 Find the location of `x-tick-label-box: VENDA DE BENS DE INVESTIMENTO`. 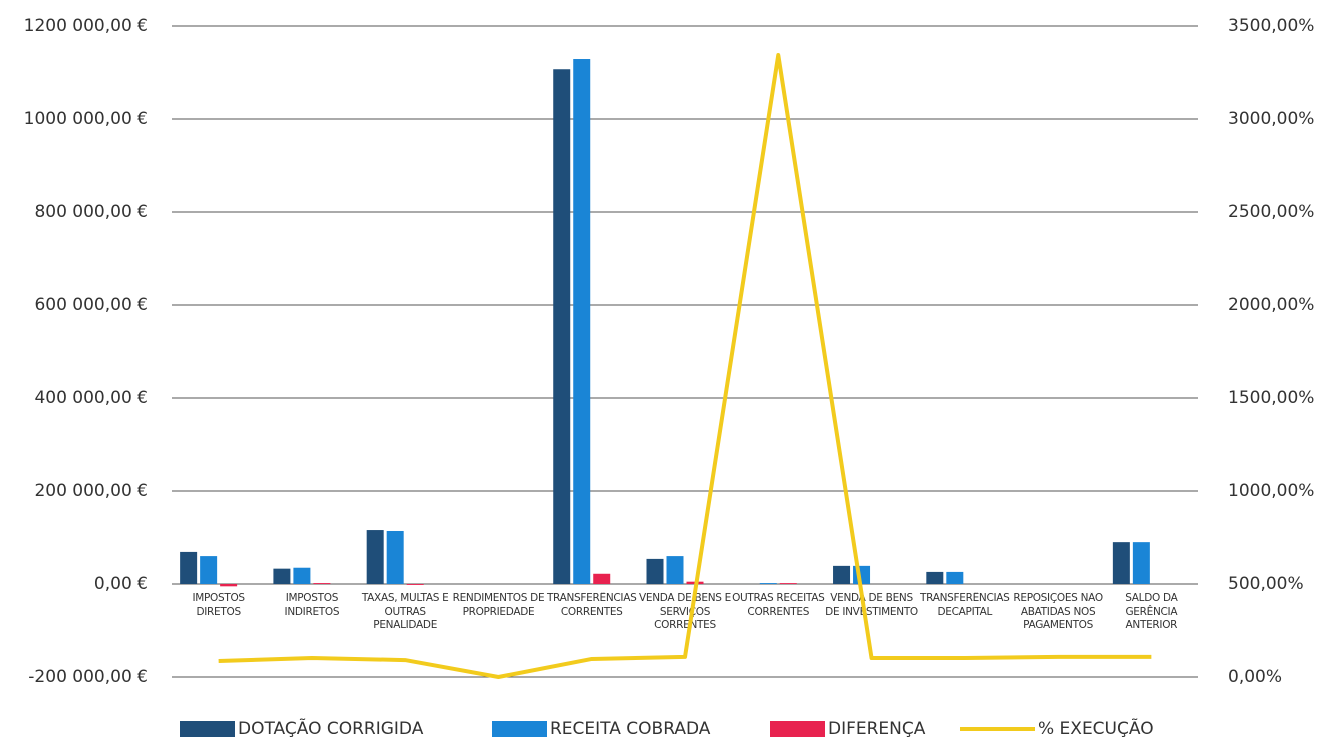

x-tick-label-box: VENDA DE BENS DE INVESTIMENTO is located at coordinates (871, 605).